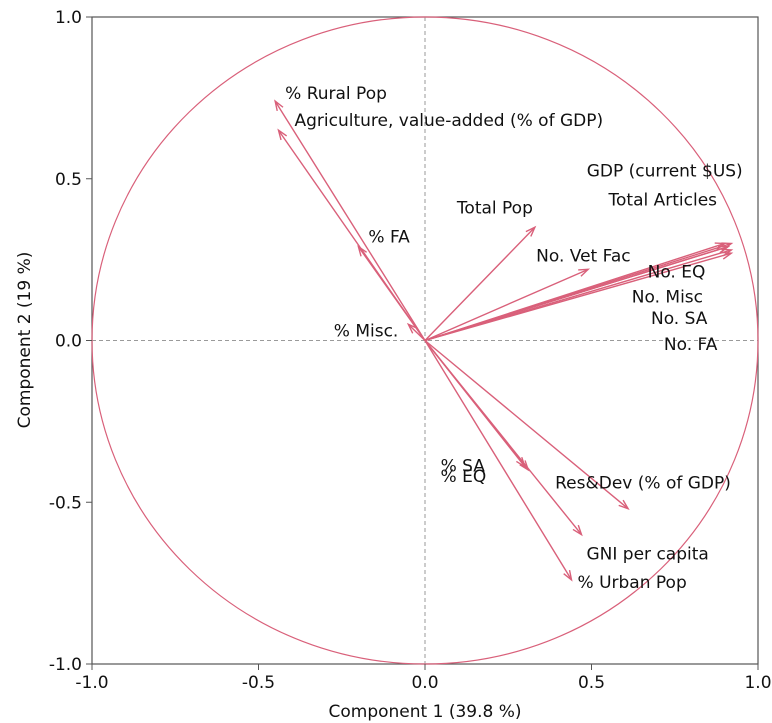 Image resolution: width=772 pixels, height=723 pixels. What do you see at coordinates (583, 256) in the screenshot?
I see `vector-label: No. Vet Fac` at bounding box center [583, 256].